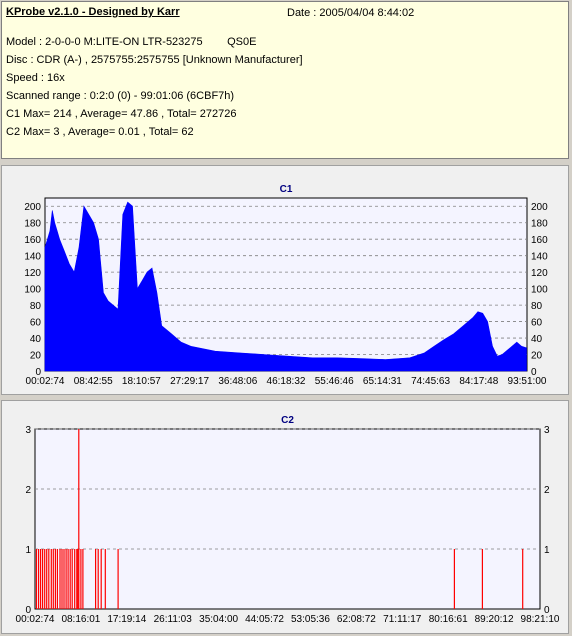 This screenshot has height=636, width=572. I want to click on c1-ytick-right: 60, so click(537, 323).